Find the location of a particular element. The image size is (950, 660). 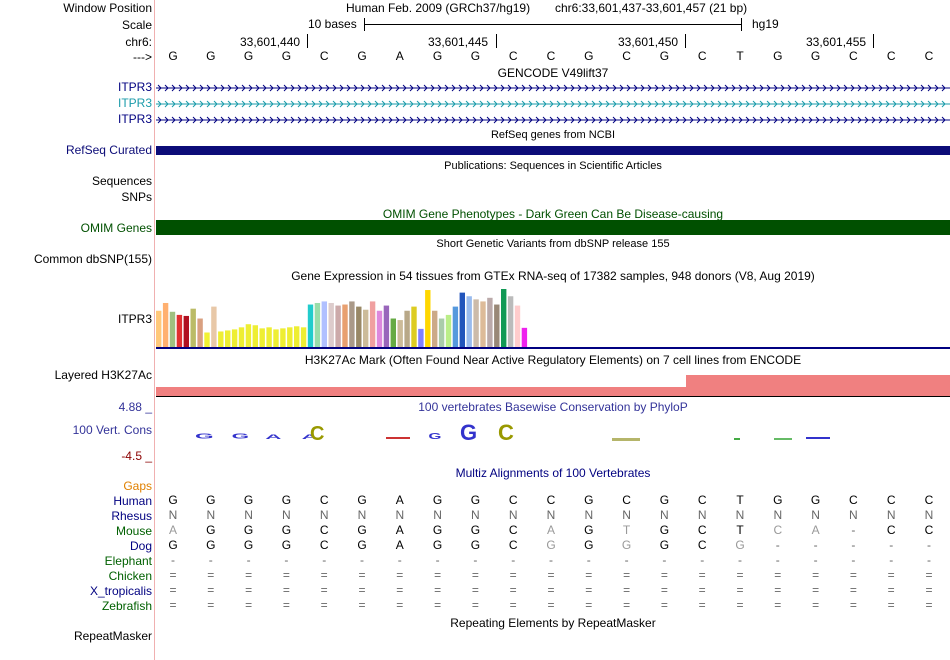

multiz-species-label: Rhesus is located at coordinates (131, 516).